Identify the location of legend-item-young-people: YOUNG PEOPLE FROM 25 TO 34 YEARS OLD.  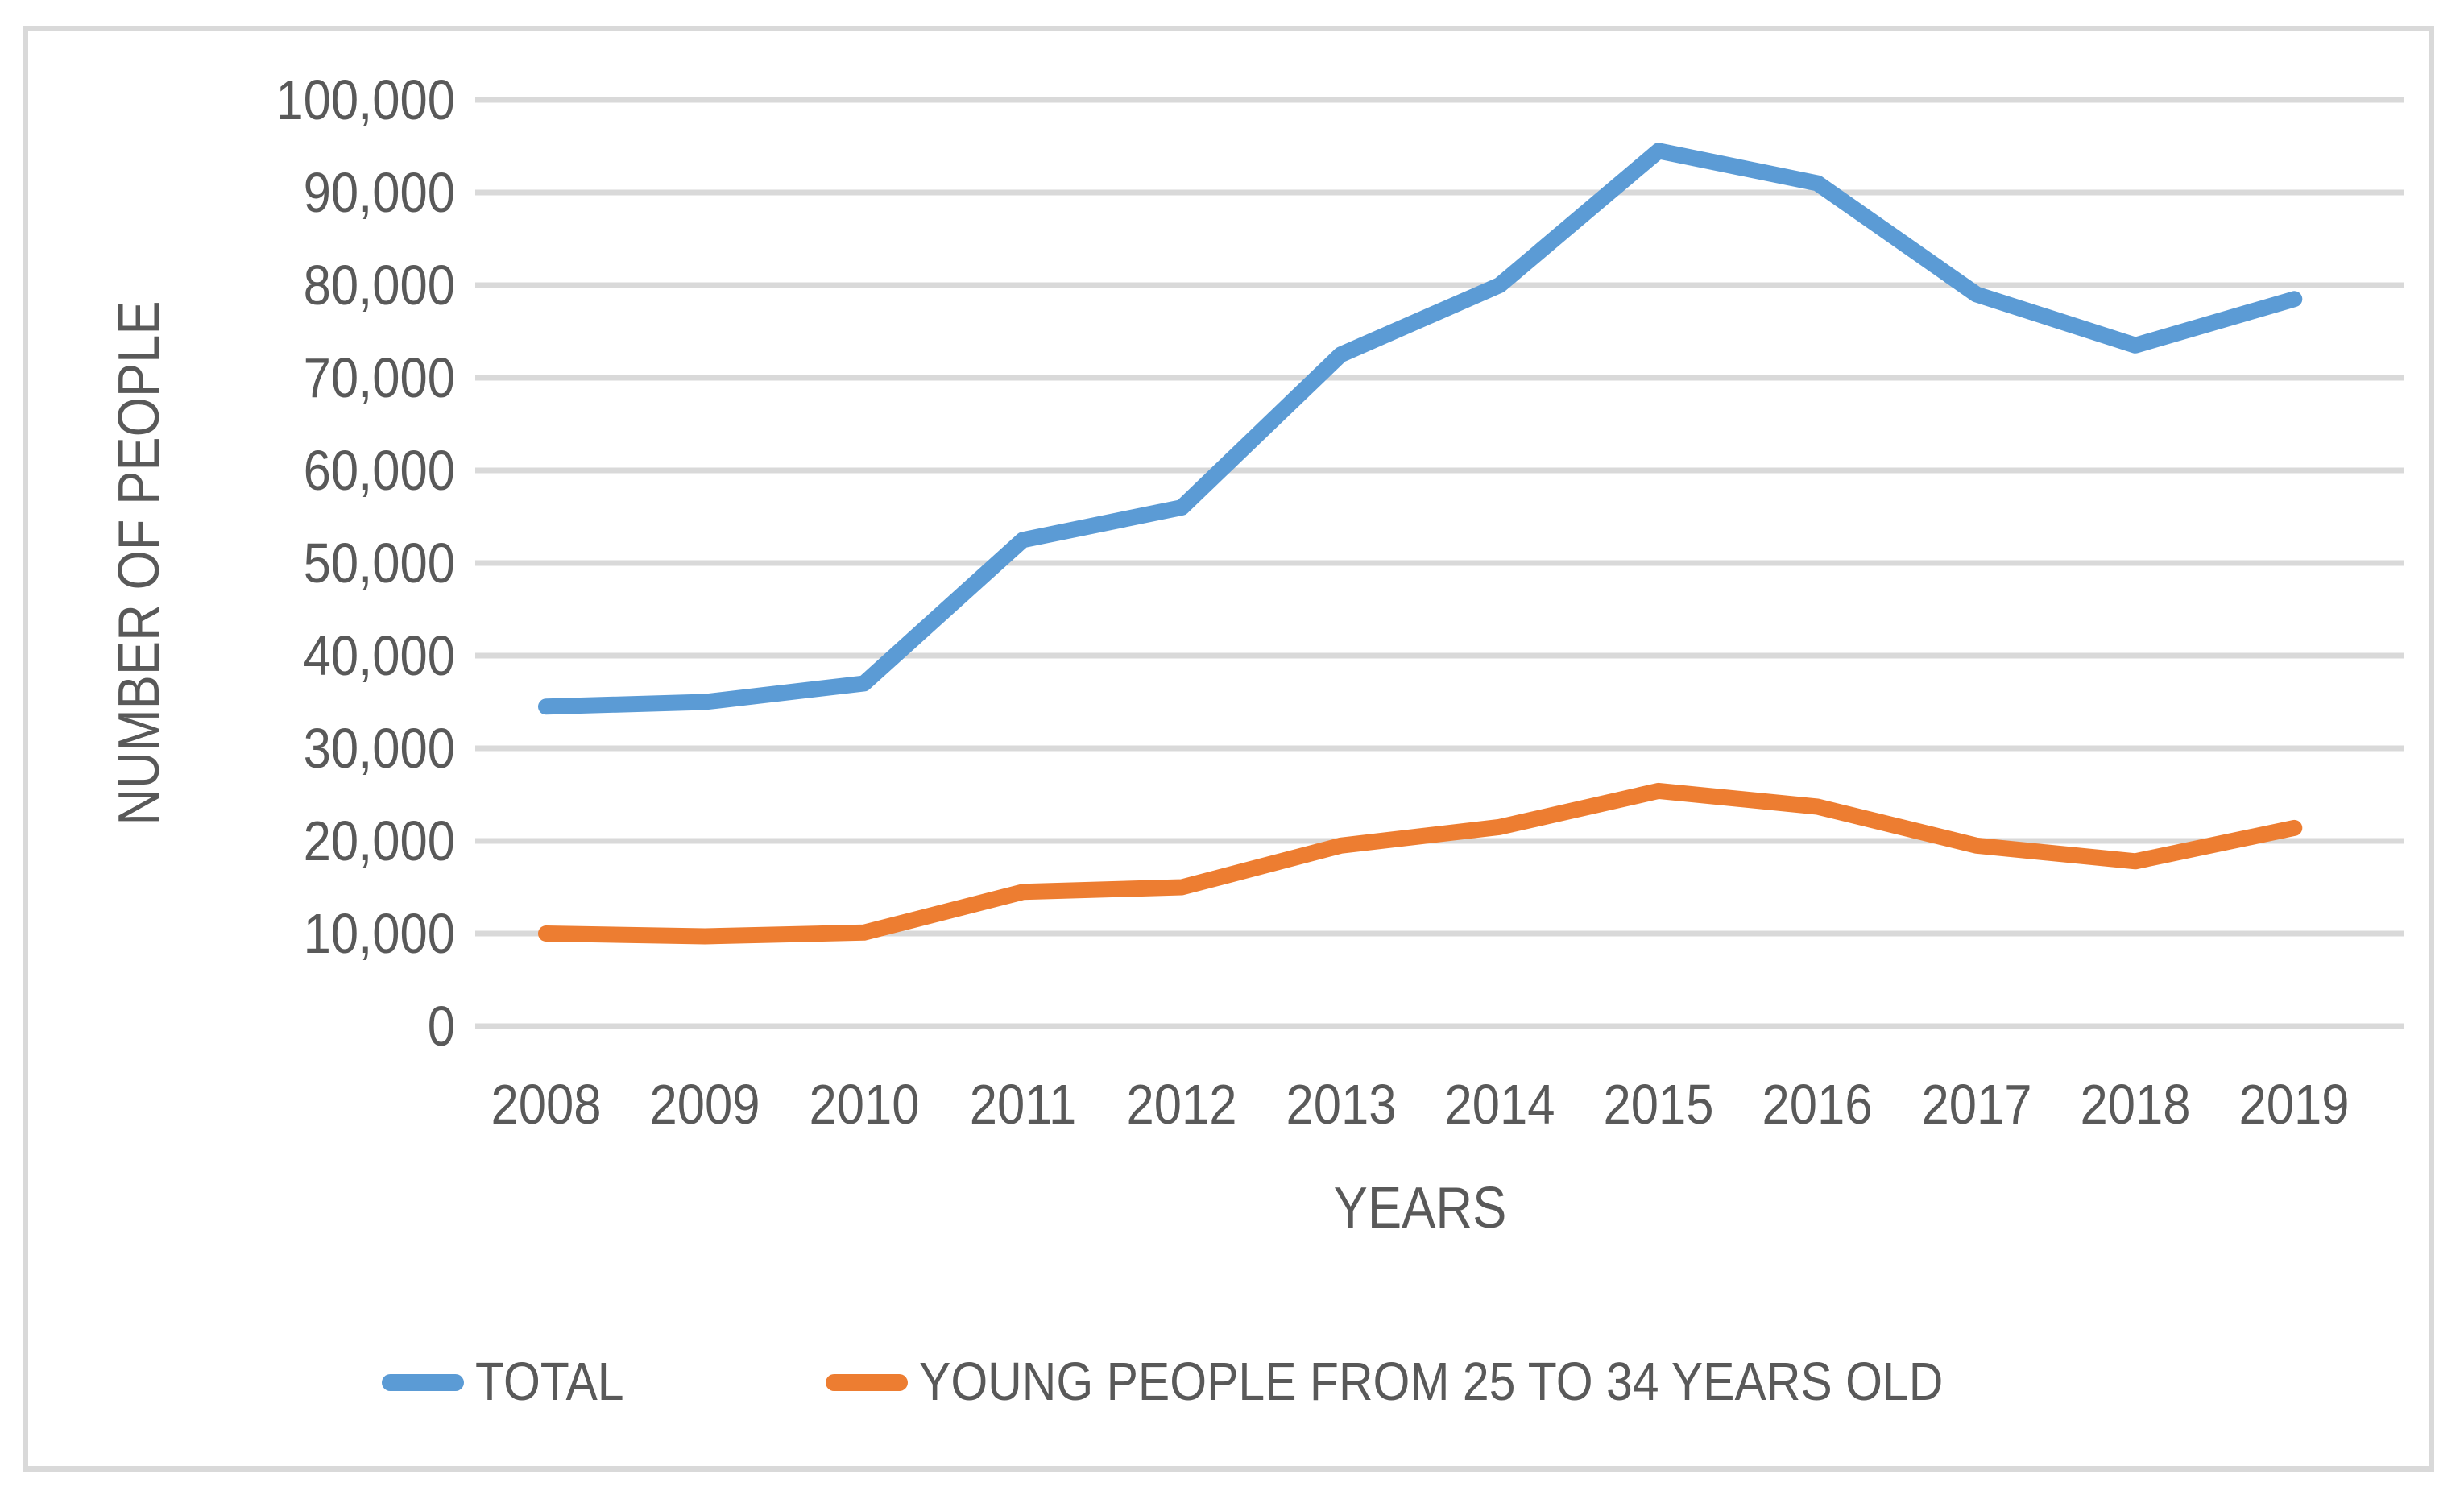
(1454, 1382).